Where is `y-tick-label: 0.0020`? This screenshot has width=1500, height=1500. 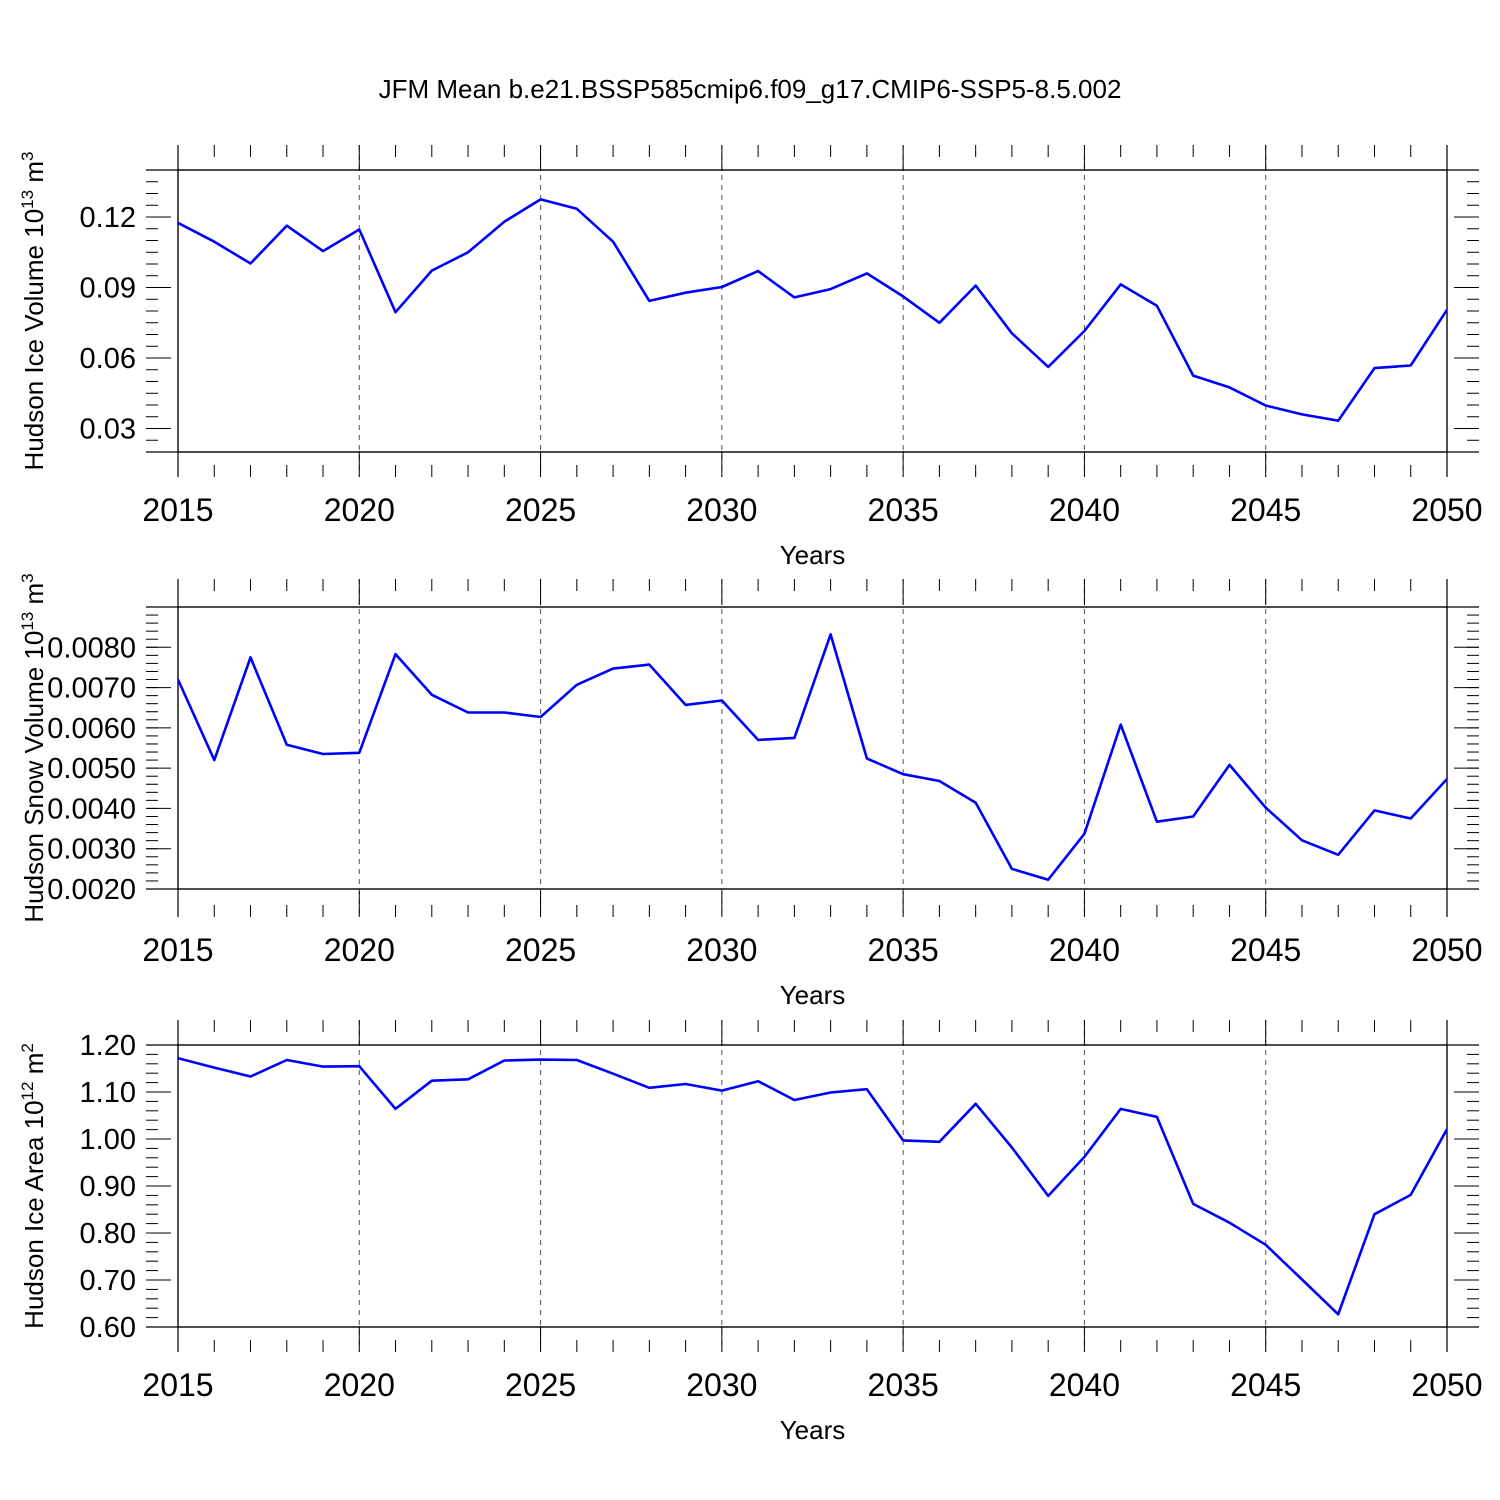
y-tick-label: 0.0020 is located at coordinates (91, 890).